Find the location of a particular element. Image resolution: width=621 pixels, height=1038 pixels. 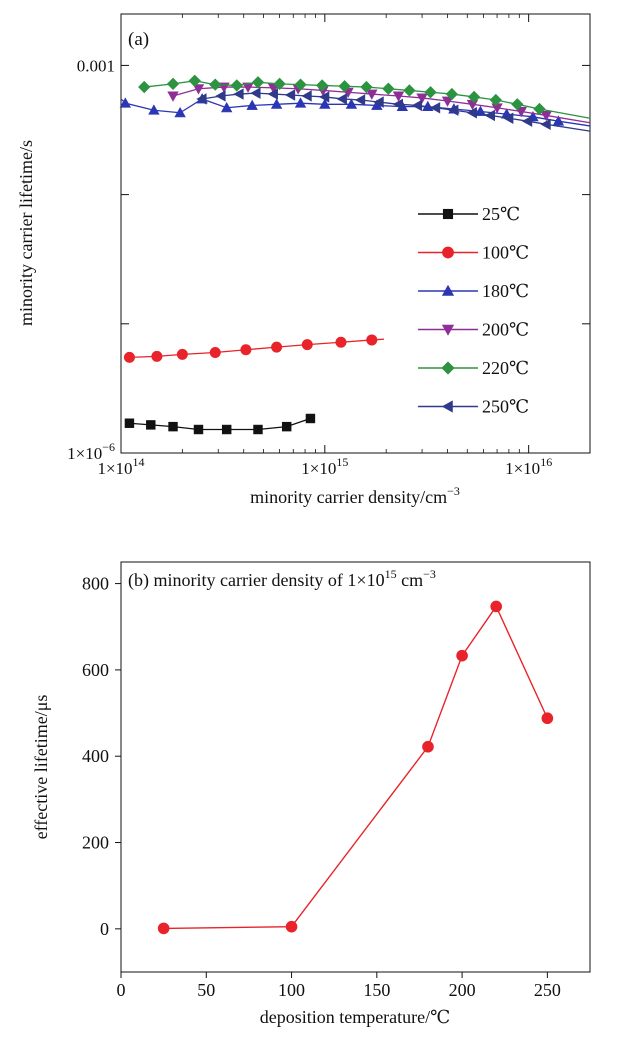

panel-a-x-tick-label-1-exp: 15 is located at coordinates (342, 462).